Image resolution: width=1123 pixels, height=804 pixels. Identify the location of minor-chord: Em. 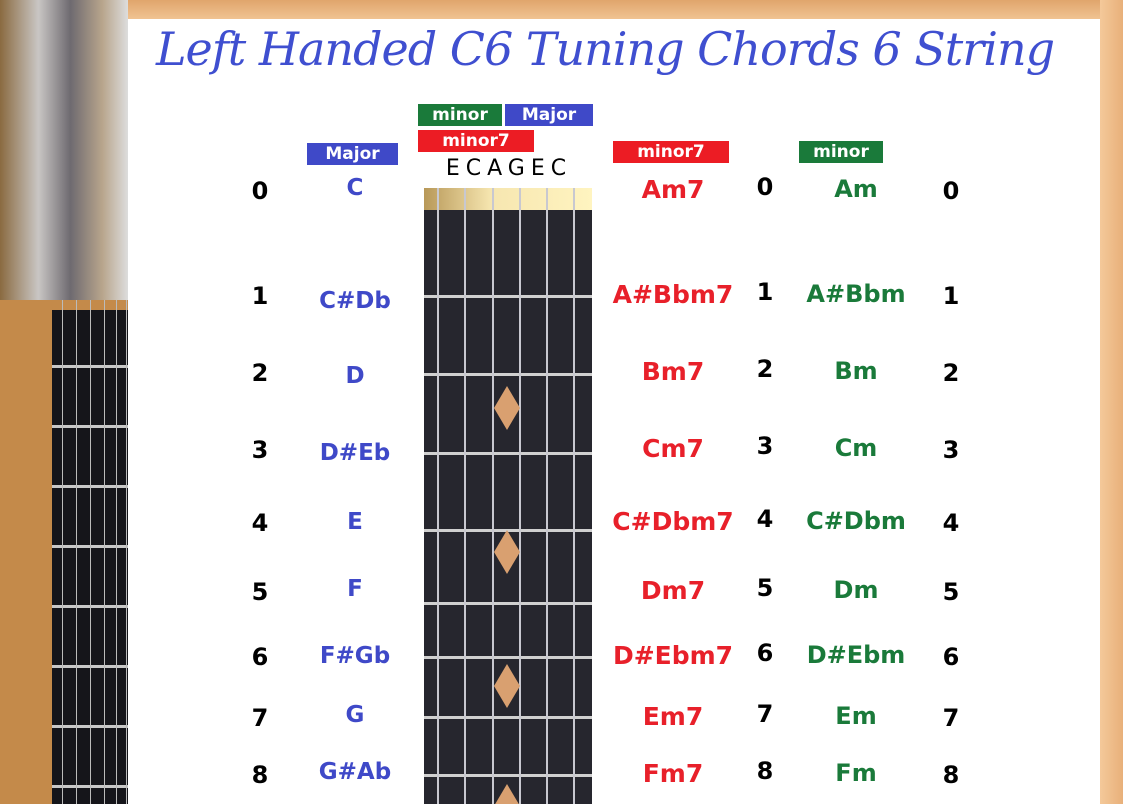
(856, 716).